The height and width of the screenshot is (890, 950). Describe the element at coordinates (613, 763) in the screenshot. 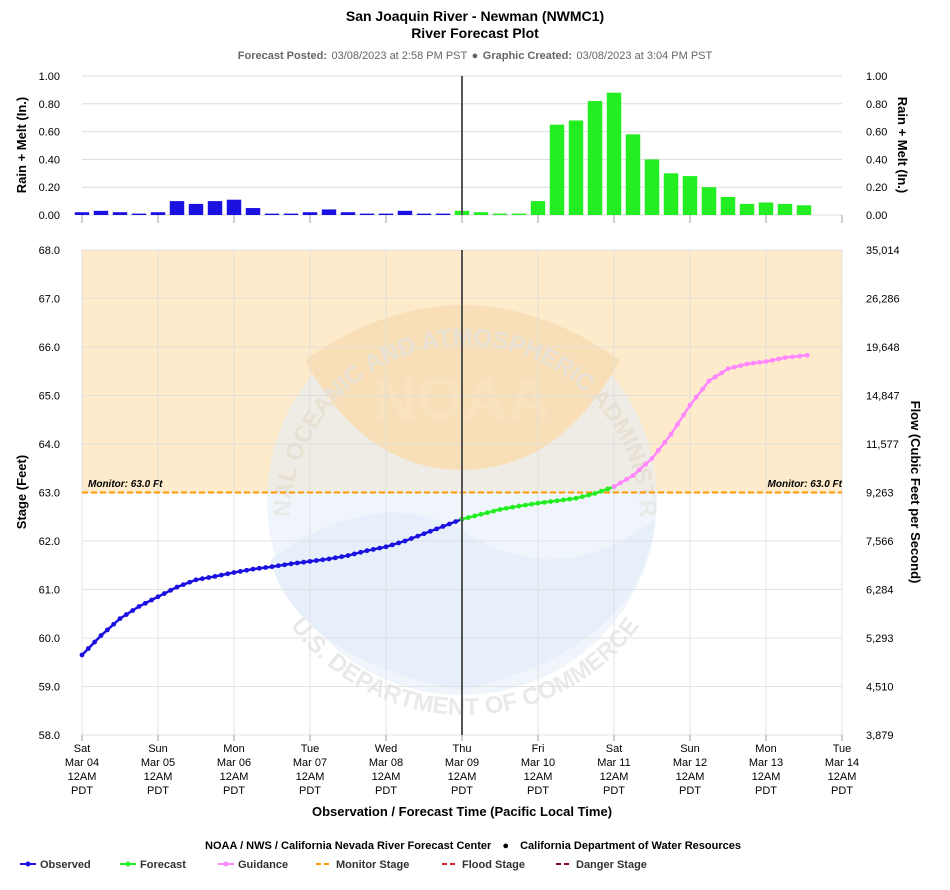

I see `x-tick-date: Mar 11` at that location.